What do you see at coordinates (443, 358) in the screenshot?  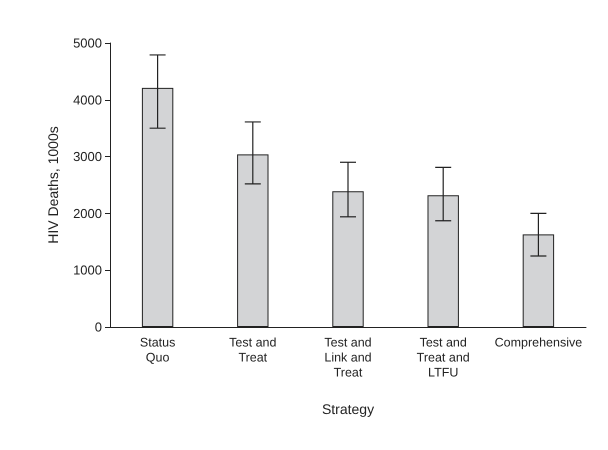 I see `x-tick-label: Test and Treat and LTFU` at bounding box center [443, 358].